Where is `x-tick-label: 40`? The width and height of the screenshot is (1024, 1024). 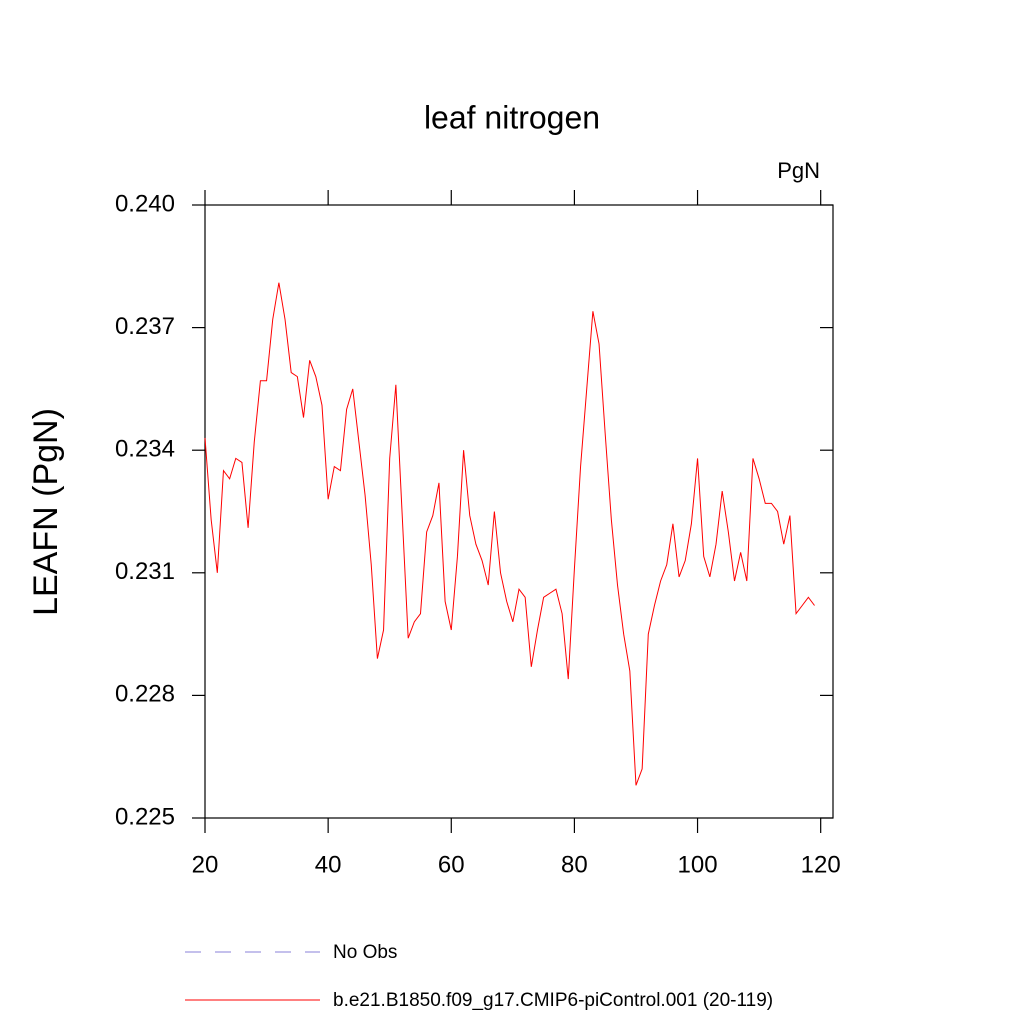
x-tick-label: 40 is located at coordinates (328, 864).